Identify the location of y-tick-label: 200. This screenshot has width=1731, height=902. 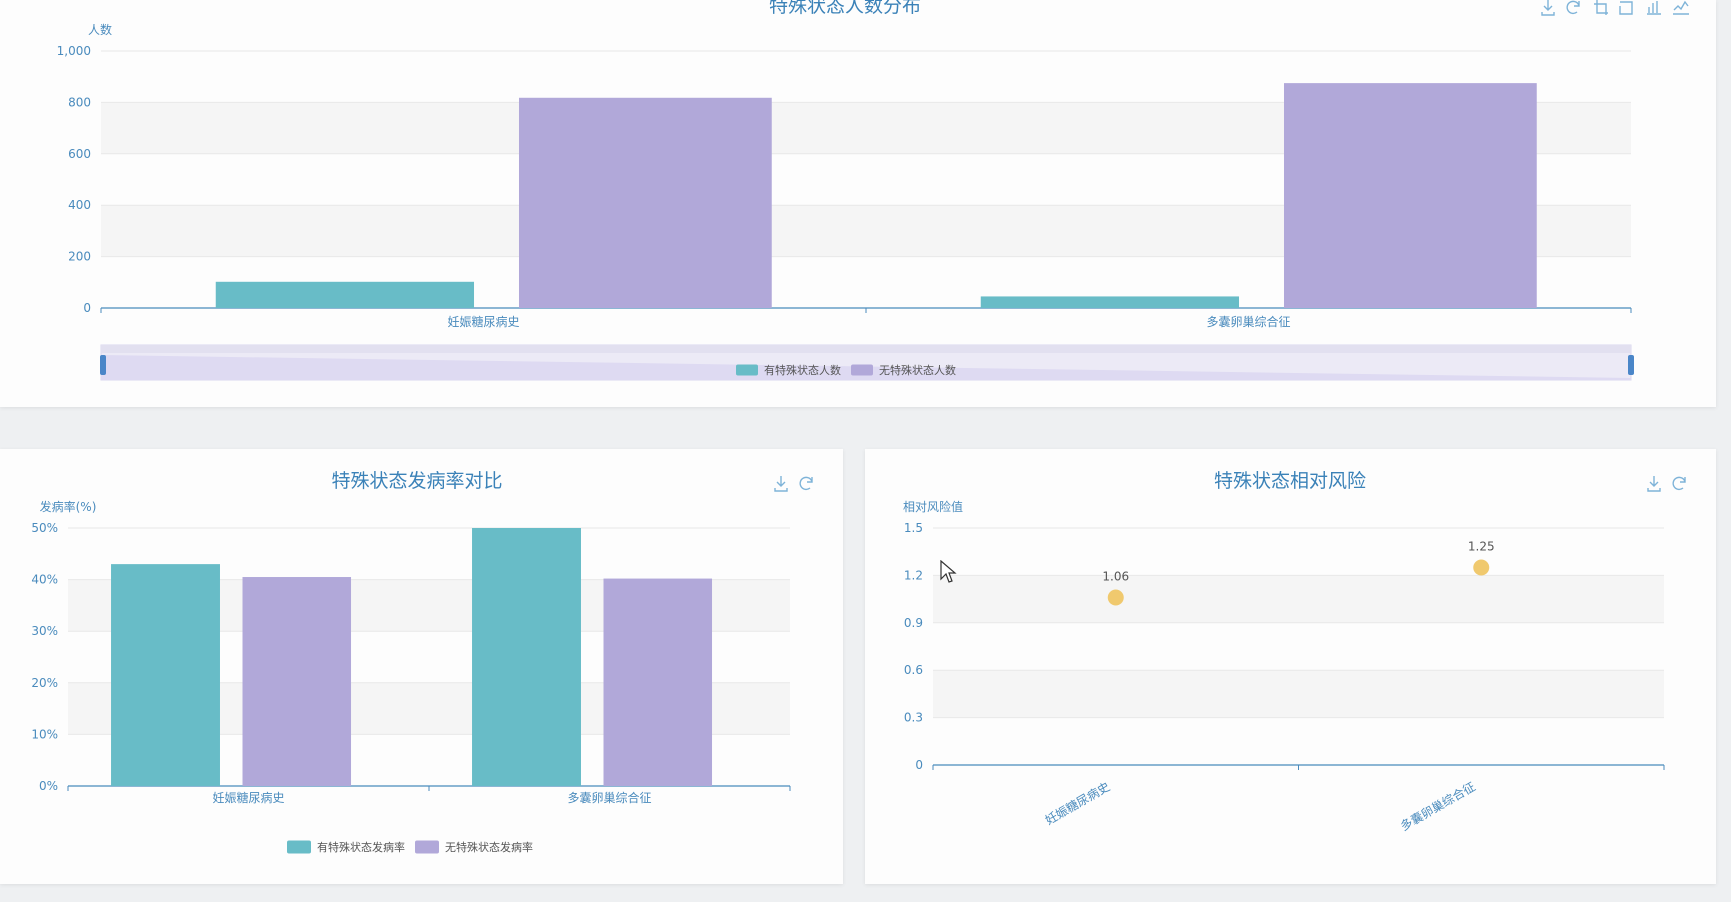
(79, 257).